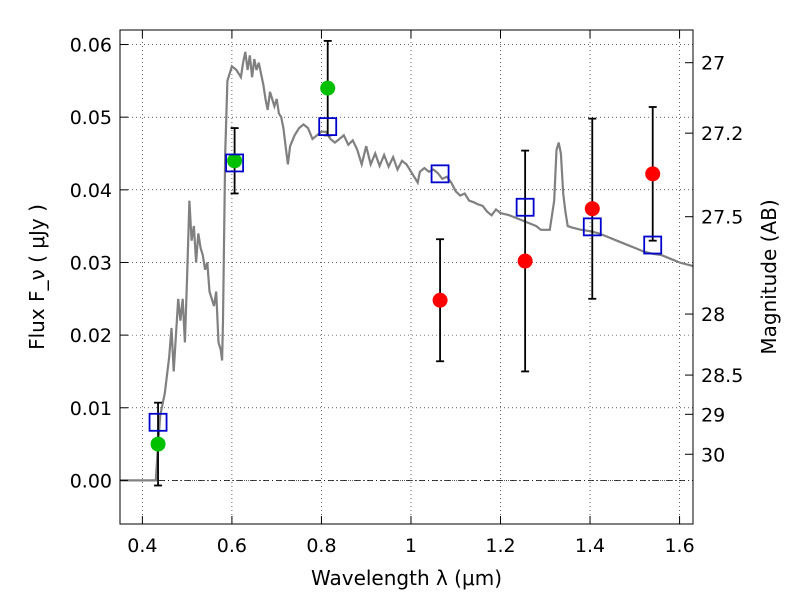 This screenshot has width=800, height=600. Describe the element at coordinates (713, 64) in the screenshot. I see `y2-tick-label: 27` at that location.